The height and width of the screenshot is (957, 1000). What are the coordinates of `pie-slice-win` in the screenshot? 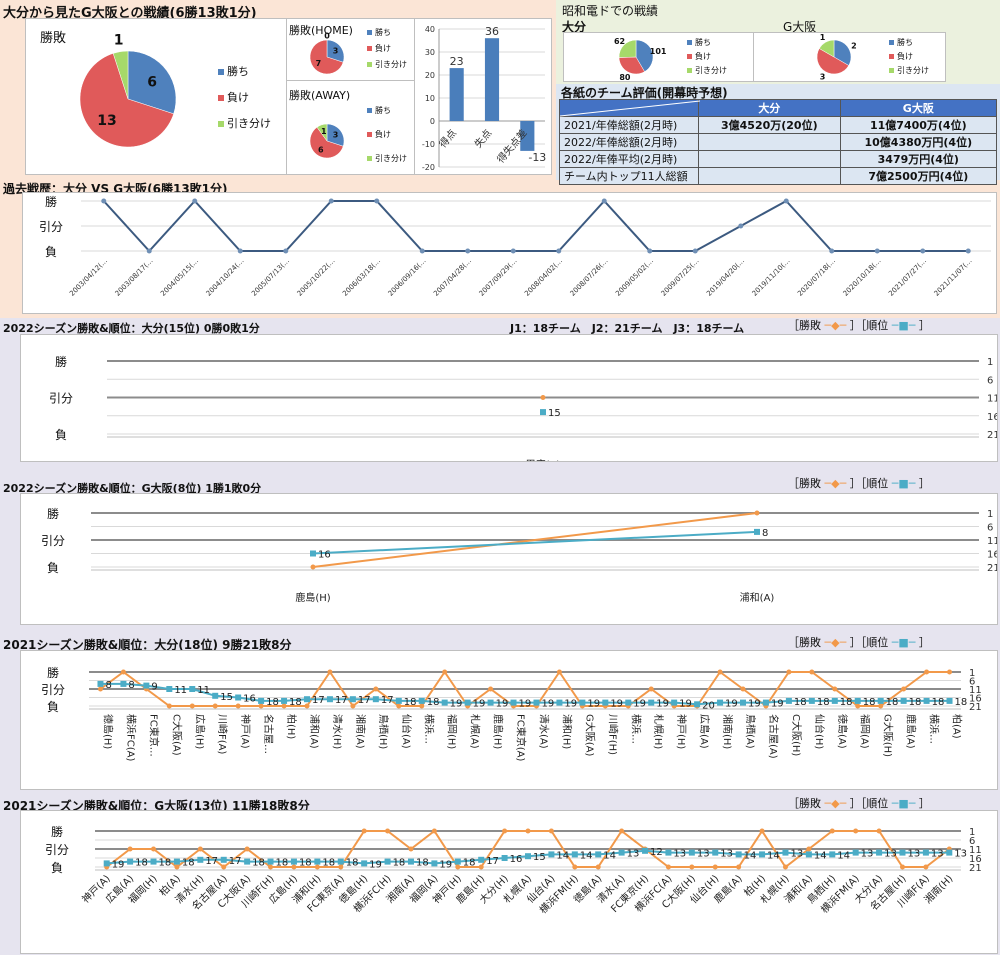 It's located at (152, 82).